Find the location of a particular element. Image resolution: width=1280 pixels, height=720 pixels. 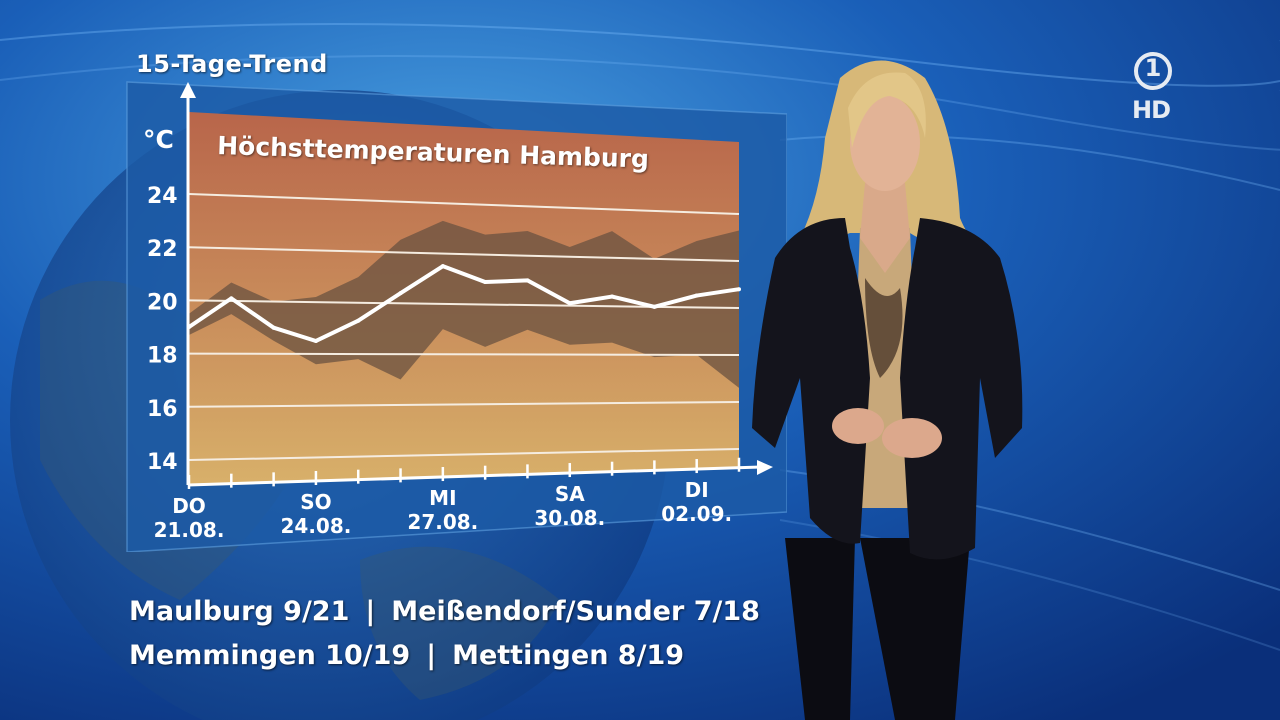

ticker-line-2: Memmingen 10/19 | Mettingen 8/19 is located at coordinates (406, 655).